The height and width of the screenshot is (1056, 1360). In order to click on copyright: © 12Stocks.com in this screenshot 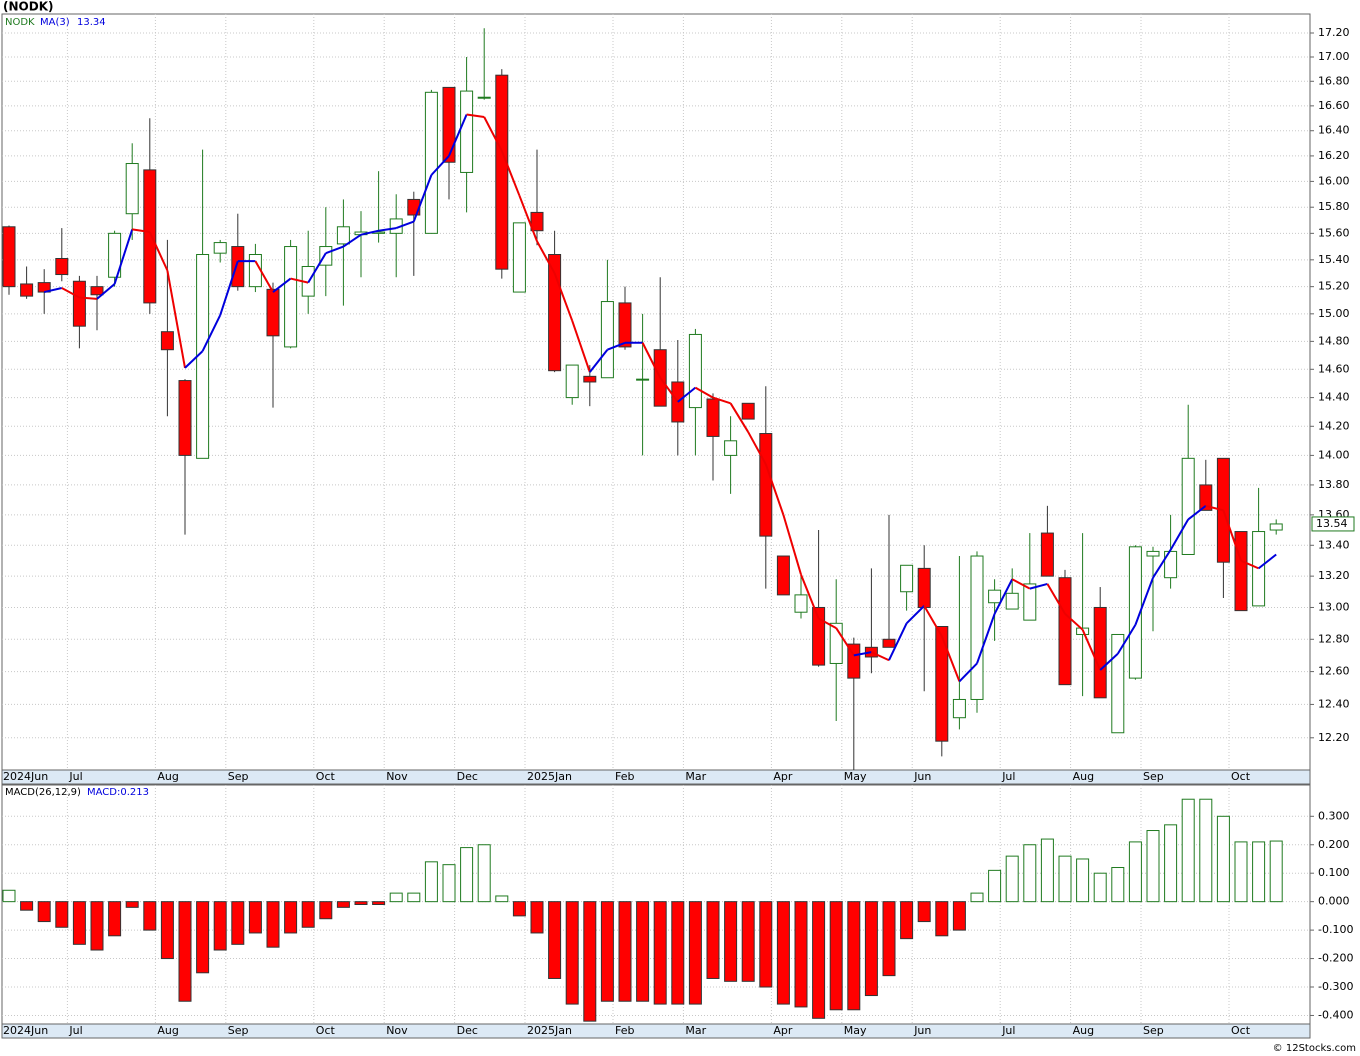, I will do `click(1314, 1048)`.